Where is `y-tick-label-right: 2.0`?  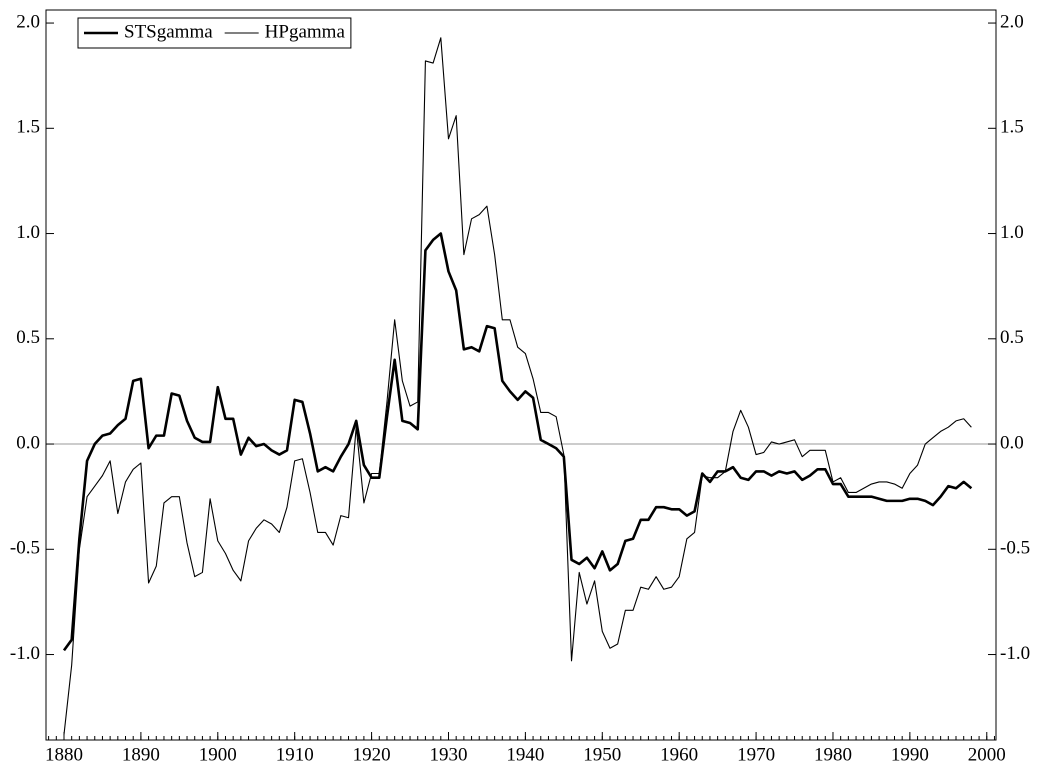 y-tick-label-right: 2.0 is located at coordinates (1012, 21).